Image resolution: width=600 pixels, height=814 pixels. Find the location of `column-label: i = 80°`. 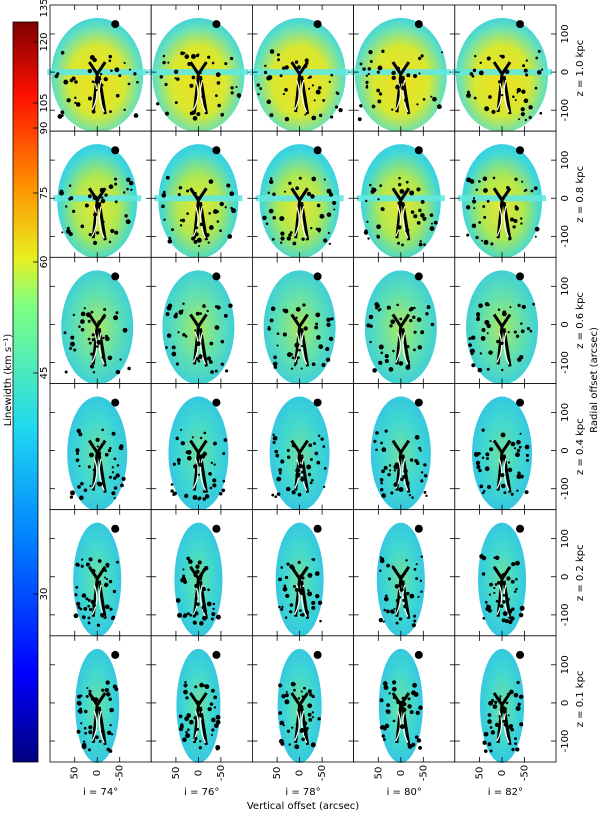

column-label: i = 80° is located at coordinates (404, 792).